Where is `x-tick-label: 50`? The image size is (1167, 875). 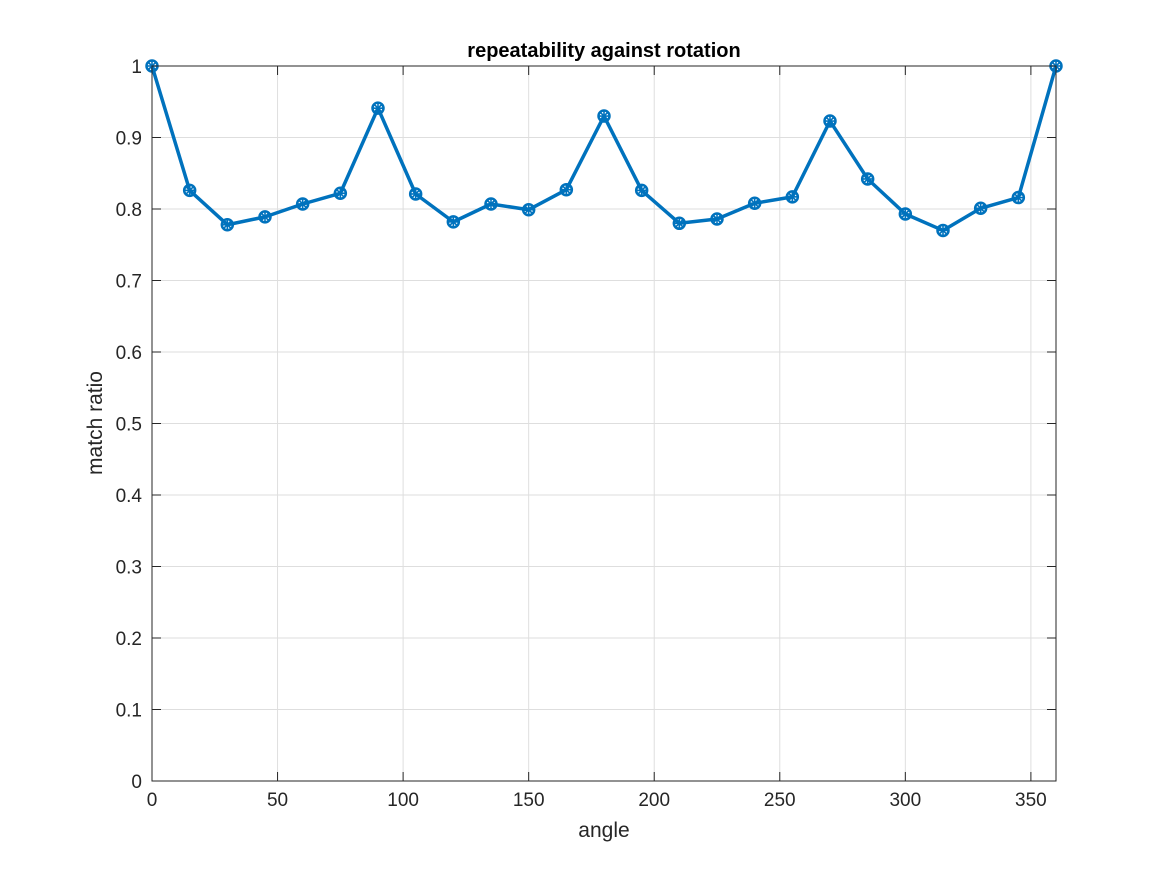 x-tick-label: 50 is located at coordinates (277, 800).